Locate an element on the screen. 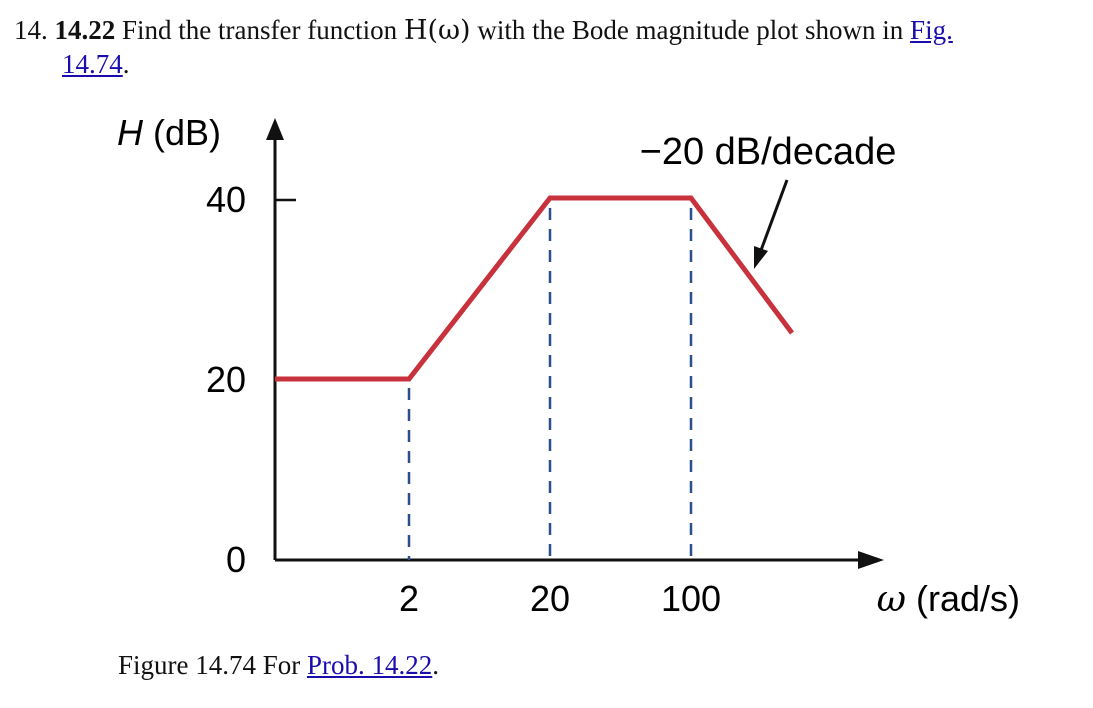 The image size is (1093, 708). figure-caption: Figure 14.74 For Prob. 14.22. is located at coordinates (278, 665).